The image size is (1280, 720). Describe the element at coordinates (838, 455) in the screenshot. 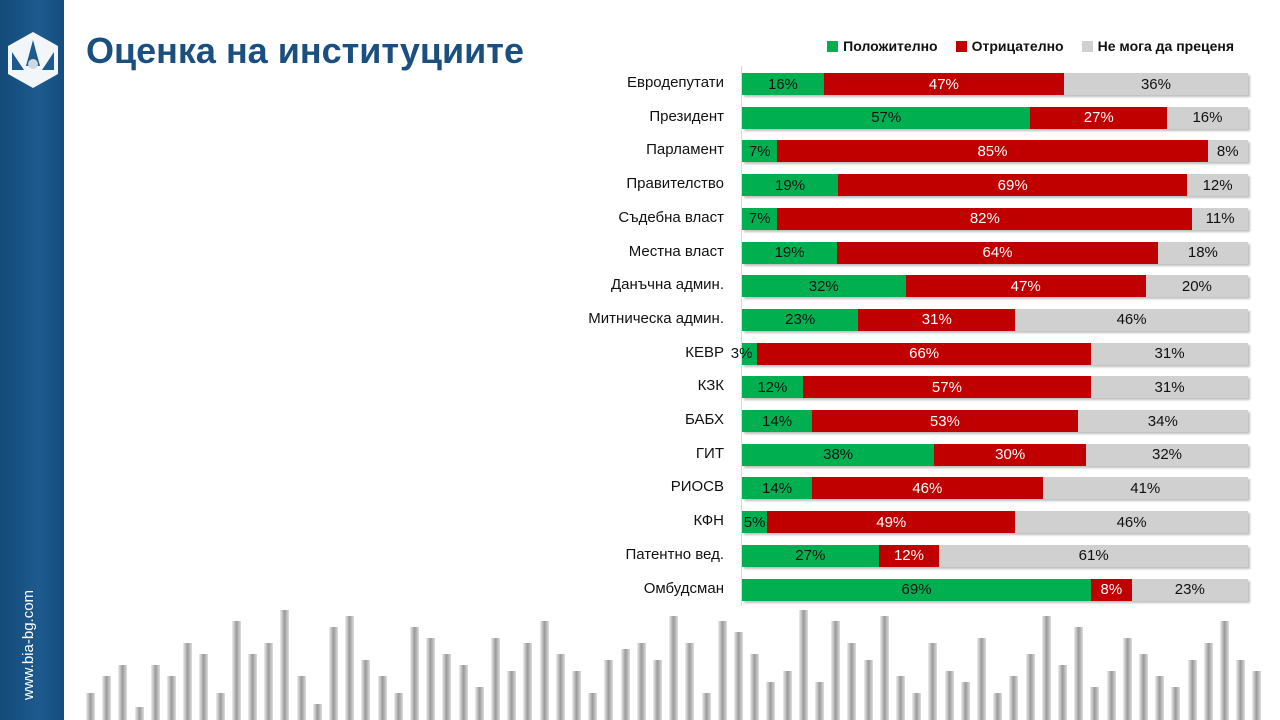

I see `data-label: 38%` at that location.